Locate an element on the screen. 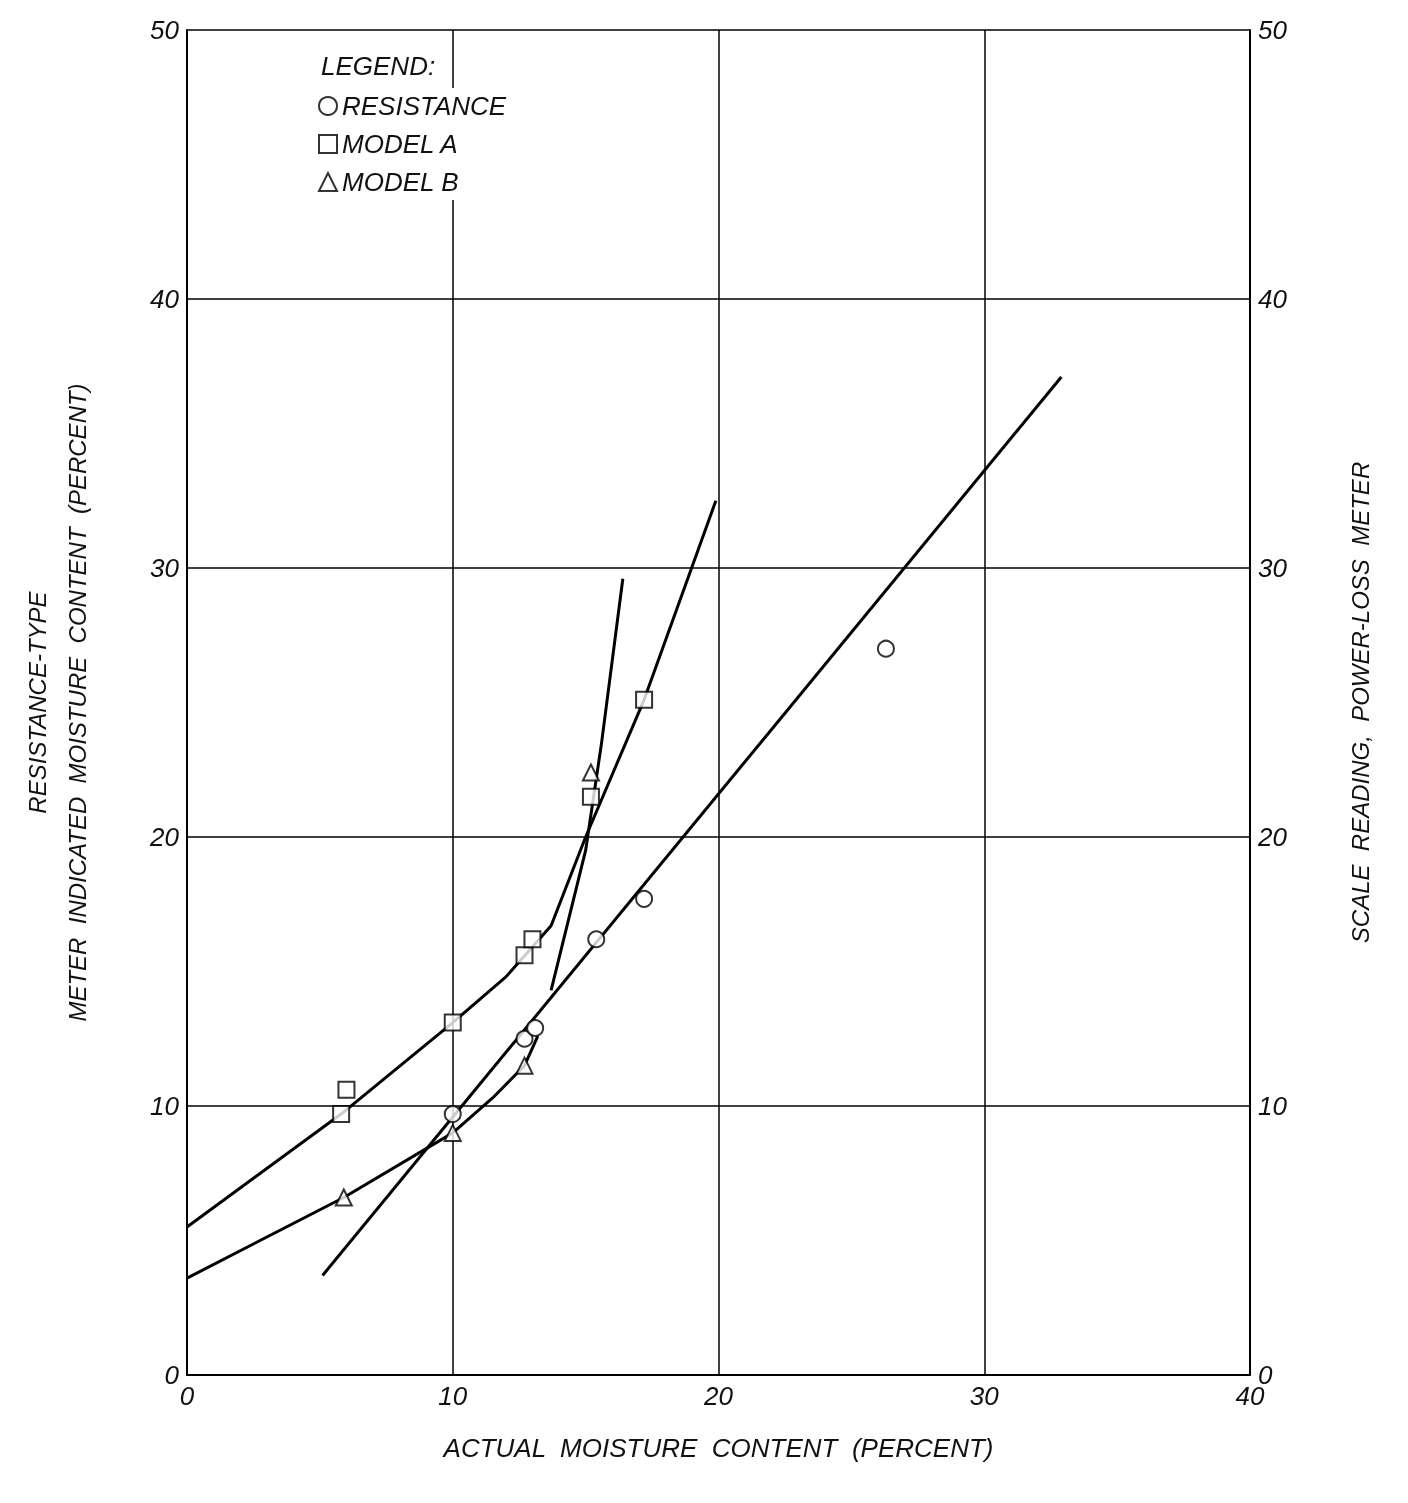 The image size is (1408, 1503). y2-axis-title: SCALE READING, POWER-LOSS METER is located at coordinates (1360, 702).